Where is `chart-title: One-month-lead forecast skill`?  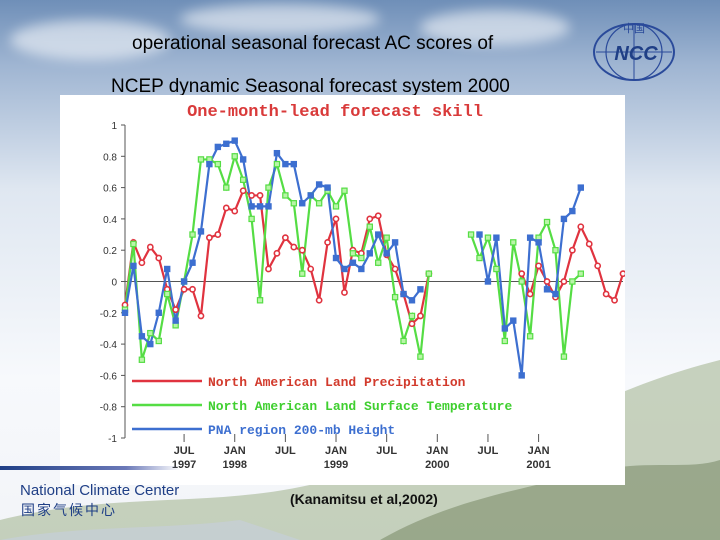
chart-title: One-month-lead forecast skill is located at coordinates (335, 112).